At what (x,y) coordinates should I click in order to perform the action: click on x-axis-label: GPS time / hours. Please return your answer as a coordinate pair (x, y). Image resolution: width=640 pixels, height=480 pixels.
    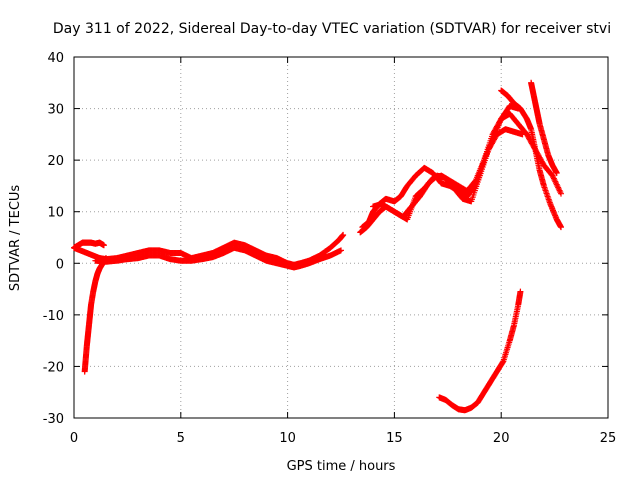
    Looking at the image, I should click on (341, 466).